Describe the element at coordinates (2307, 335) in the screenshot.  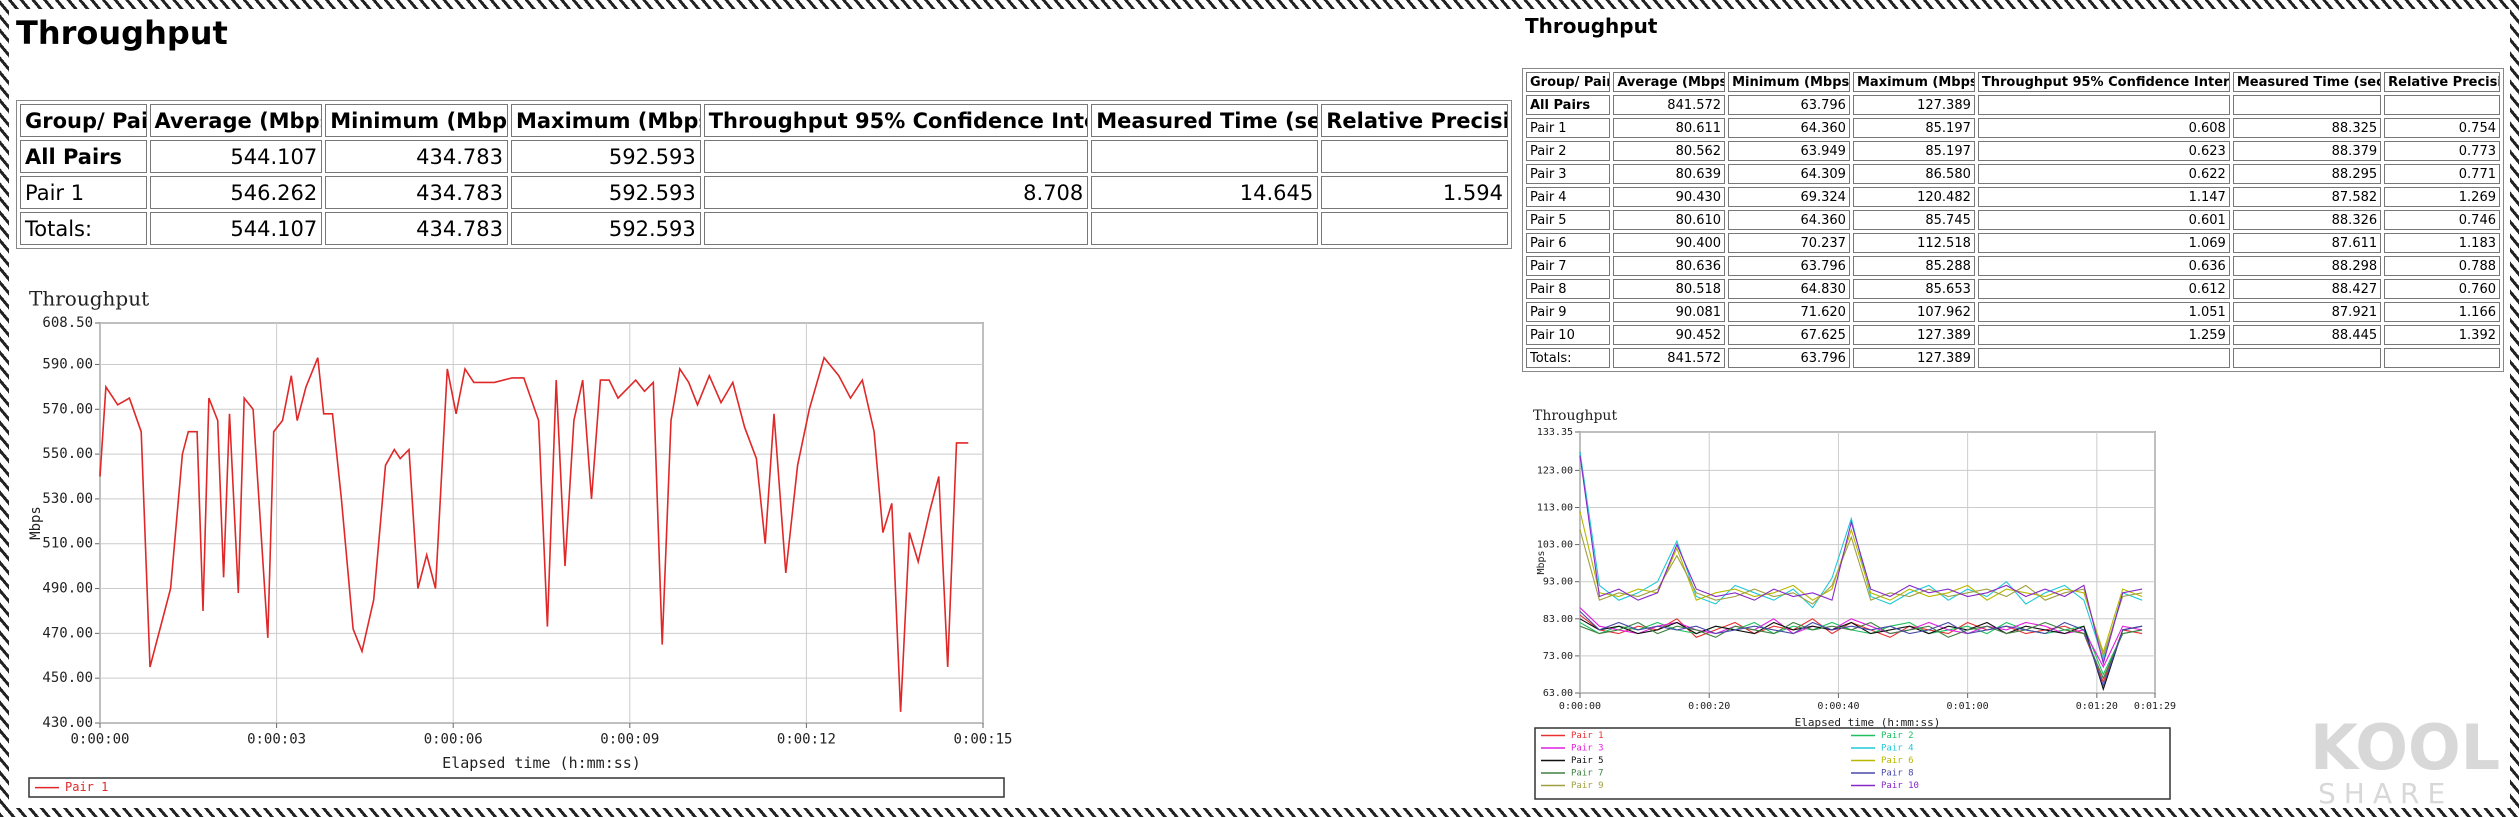
I see `table-cell: 88.445` at that location.